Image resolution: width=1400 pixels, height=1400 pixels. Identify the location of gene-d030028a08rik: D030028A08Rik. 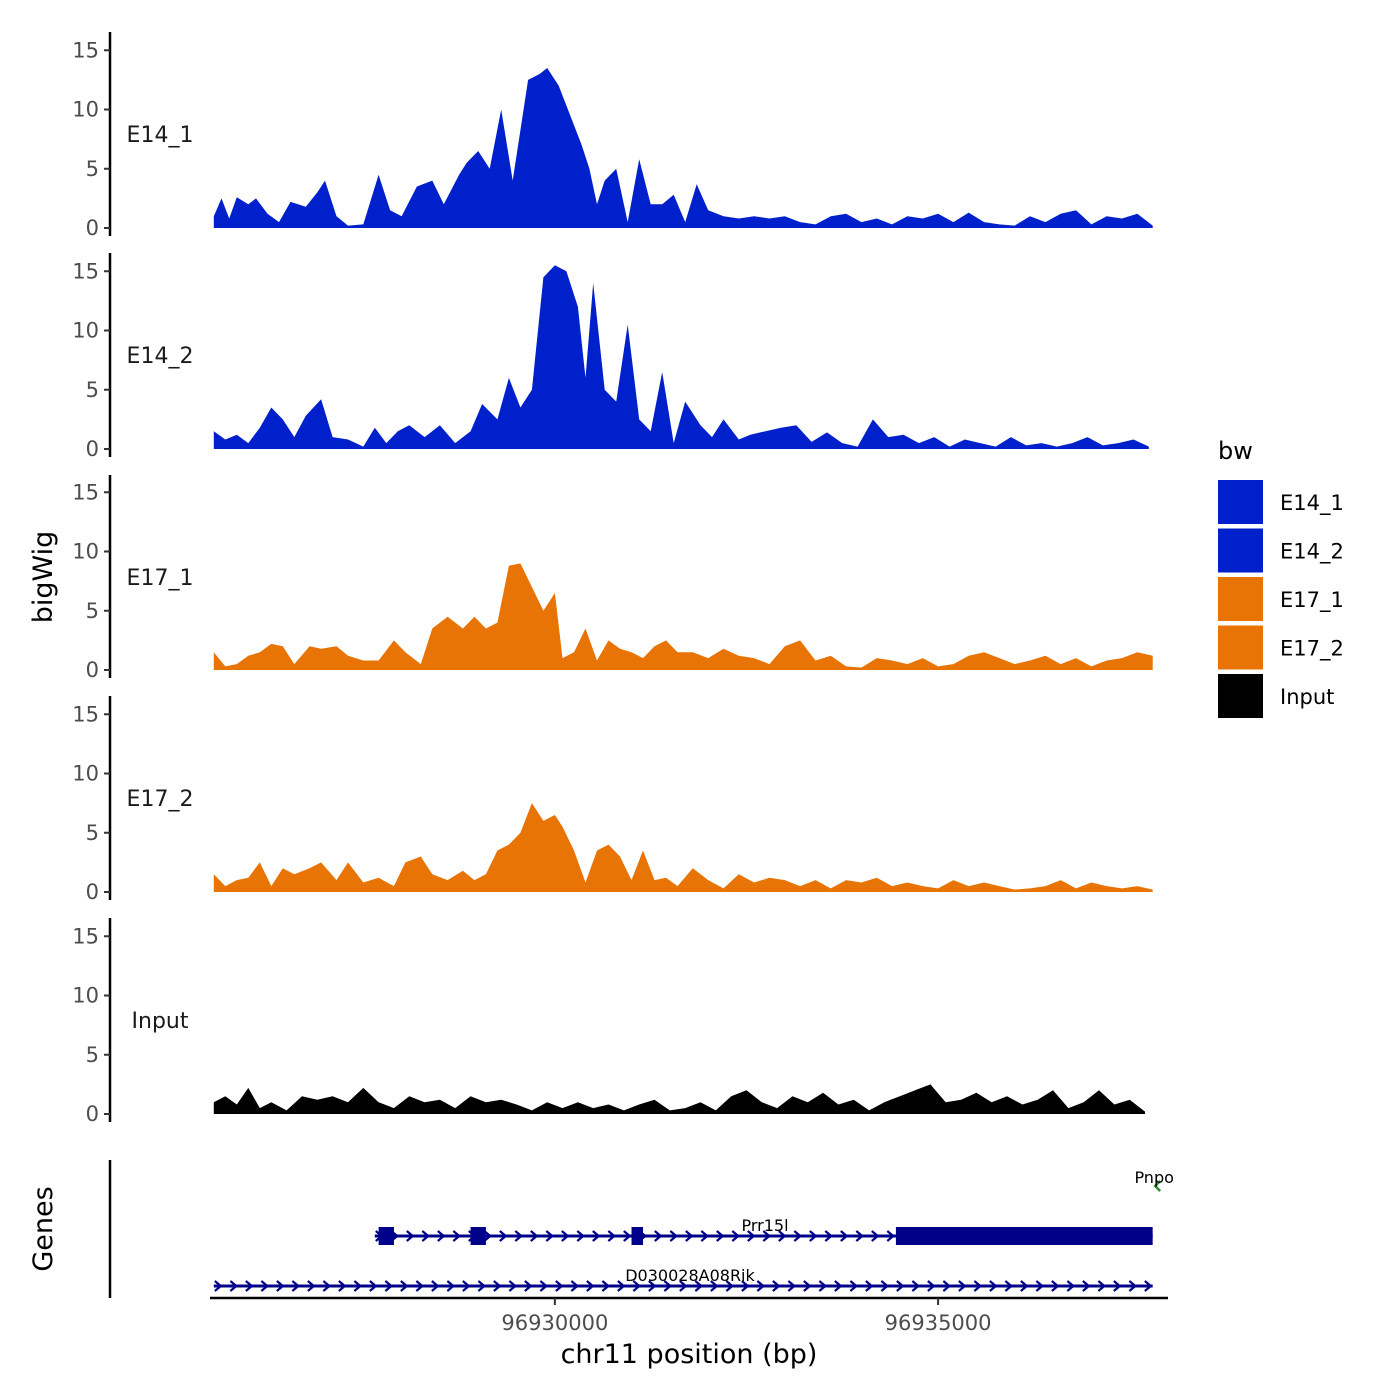
(683, 1279).